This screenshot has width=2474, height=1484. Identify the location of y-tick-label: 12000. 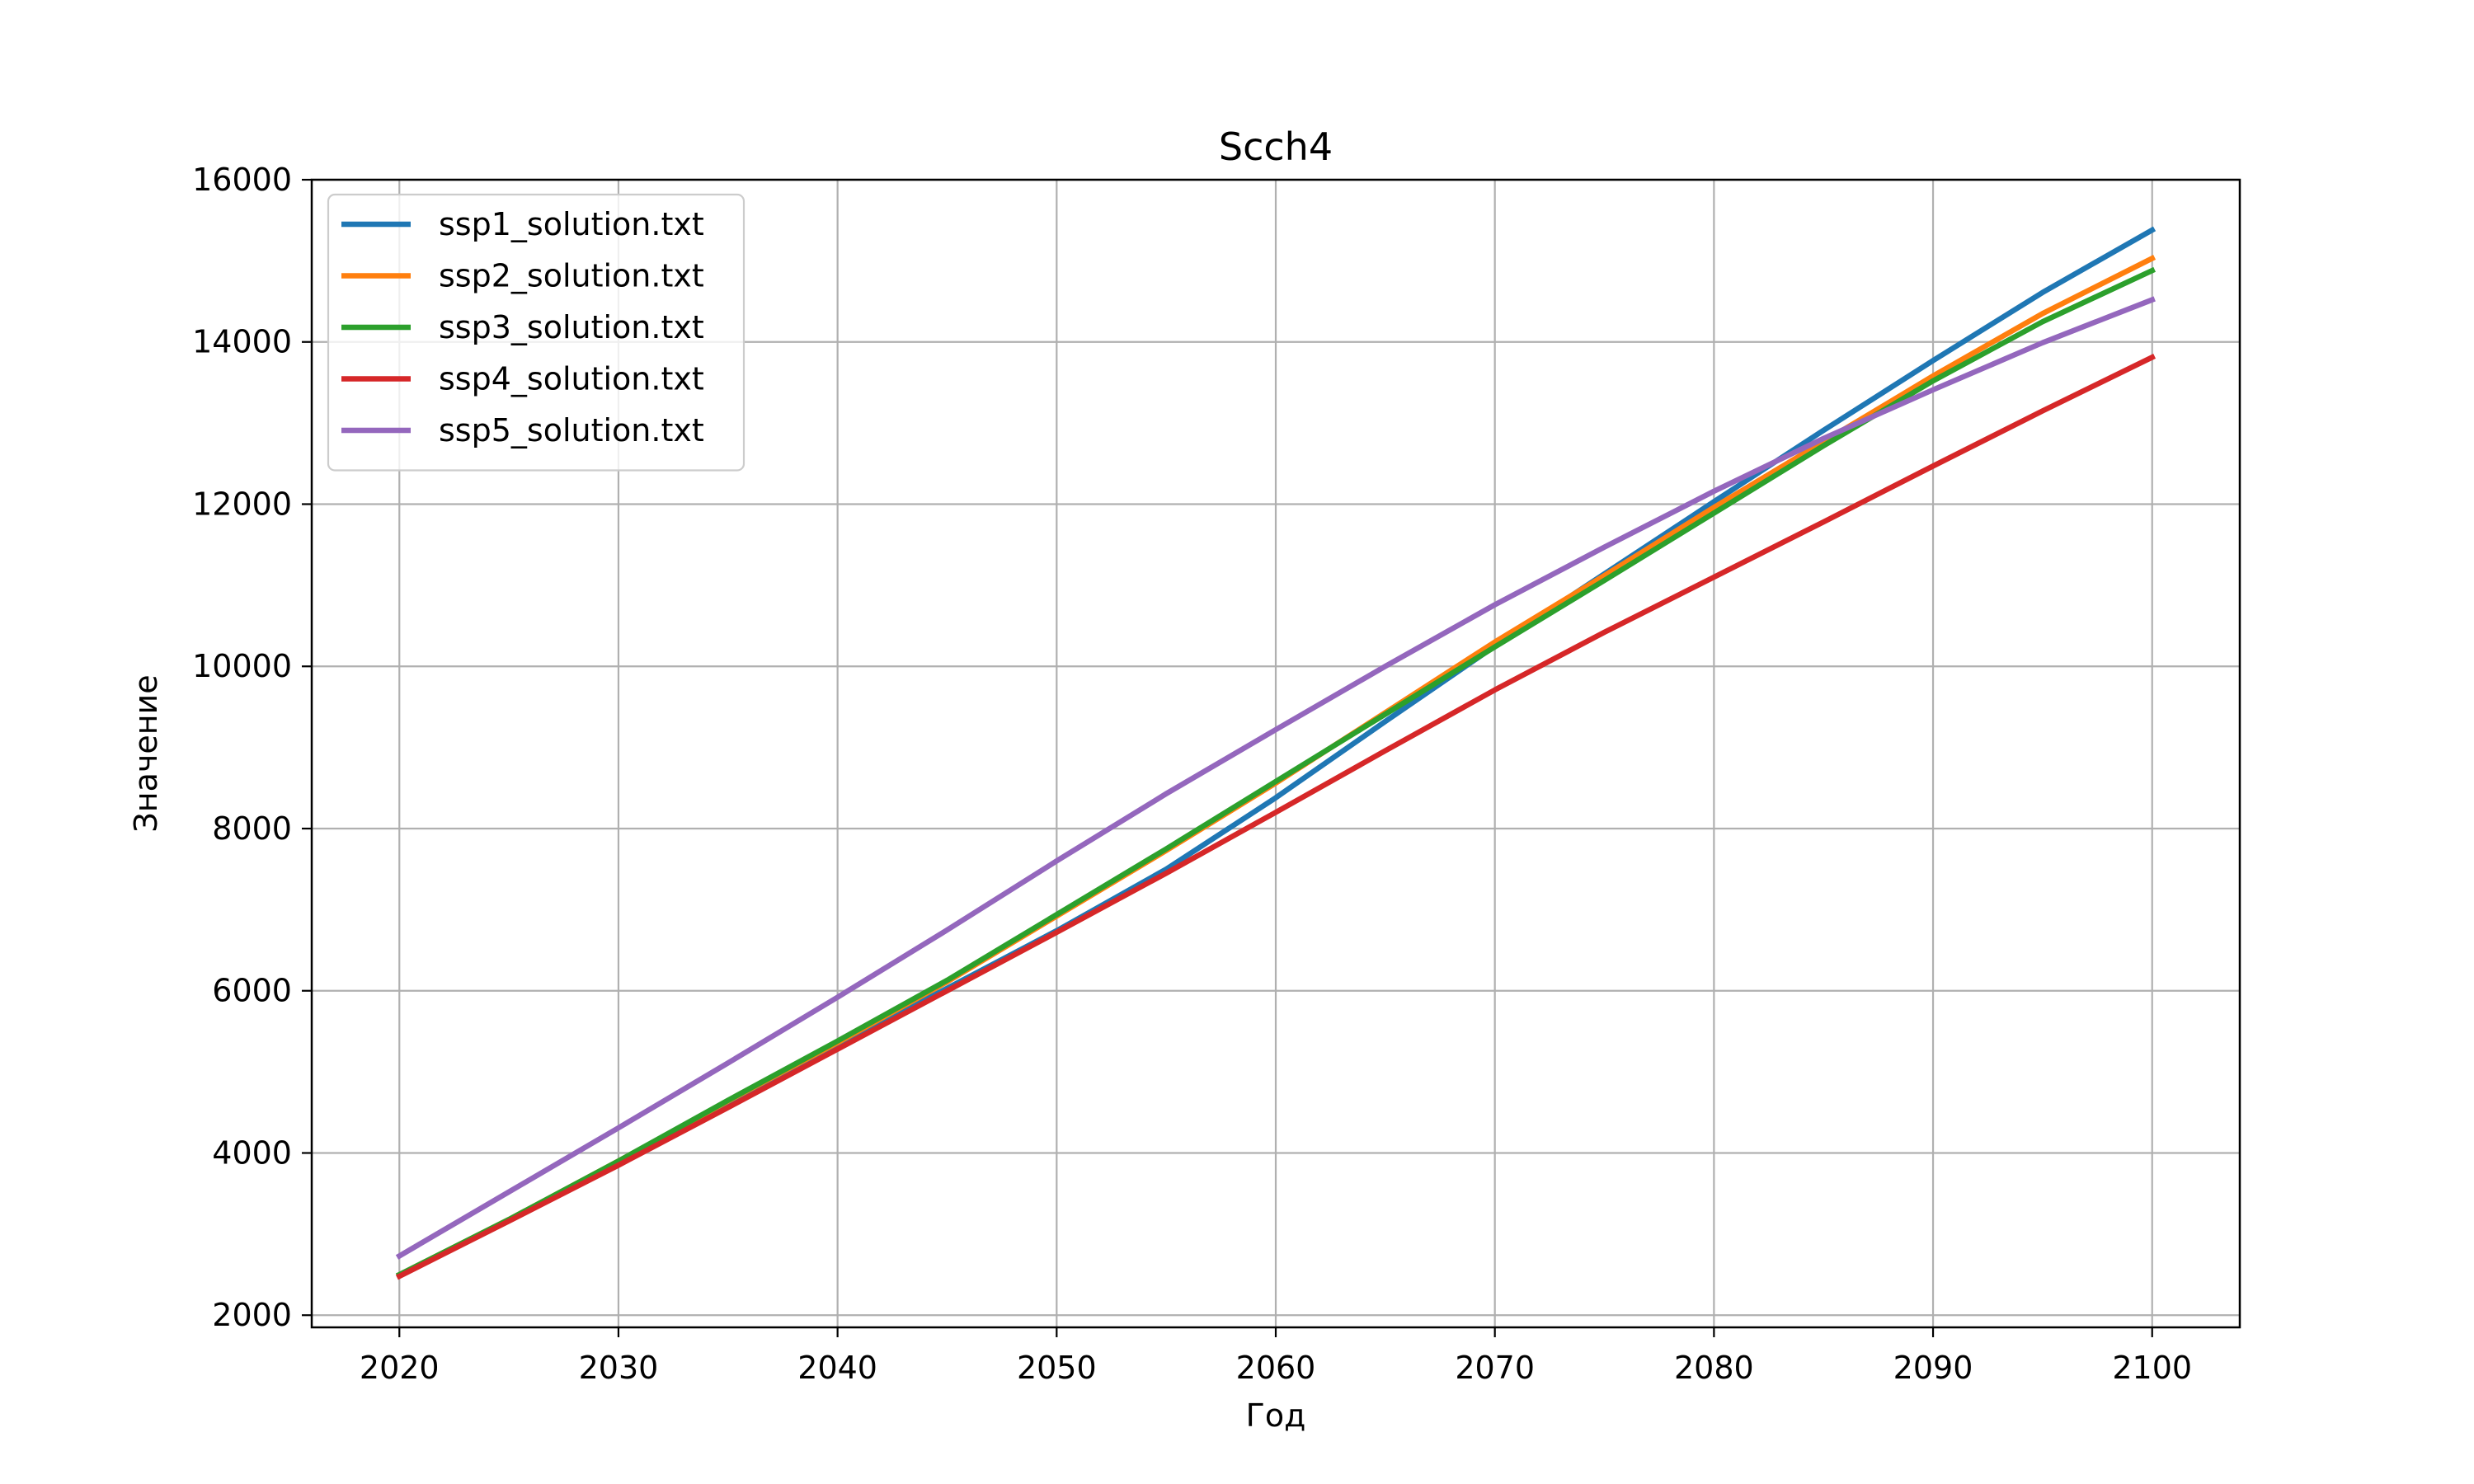
(242, 504).